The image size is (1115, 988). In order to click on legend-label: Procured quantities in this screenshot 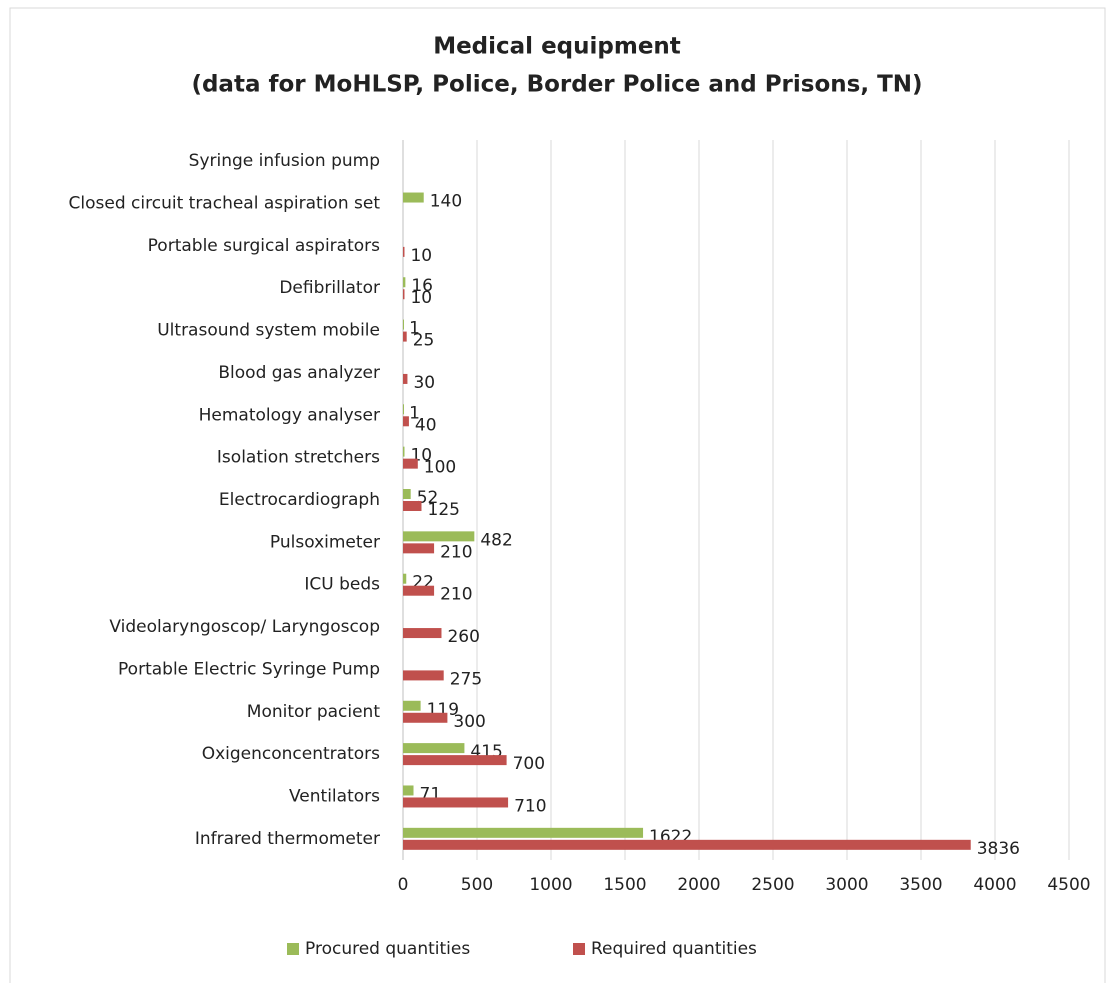, I will do `click(387, 949)`.